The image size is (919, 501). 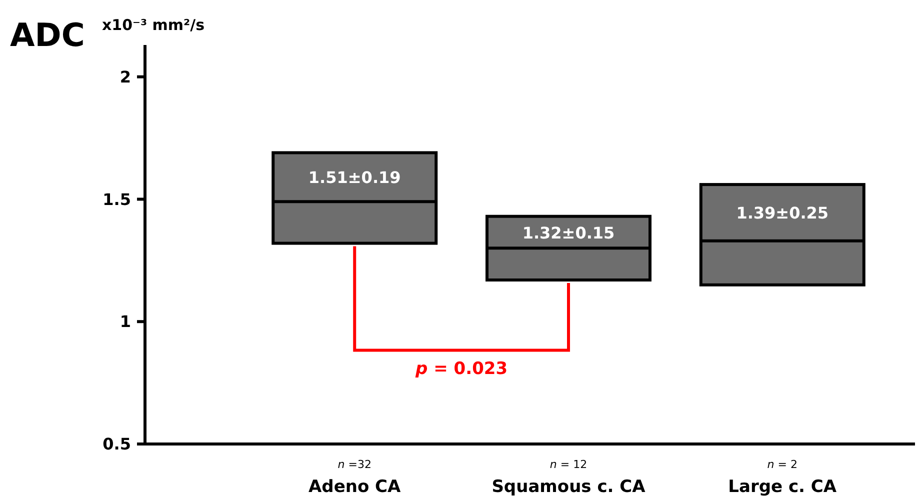 I want to click on y-tick-label: 1, so click(x=125, y=322).